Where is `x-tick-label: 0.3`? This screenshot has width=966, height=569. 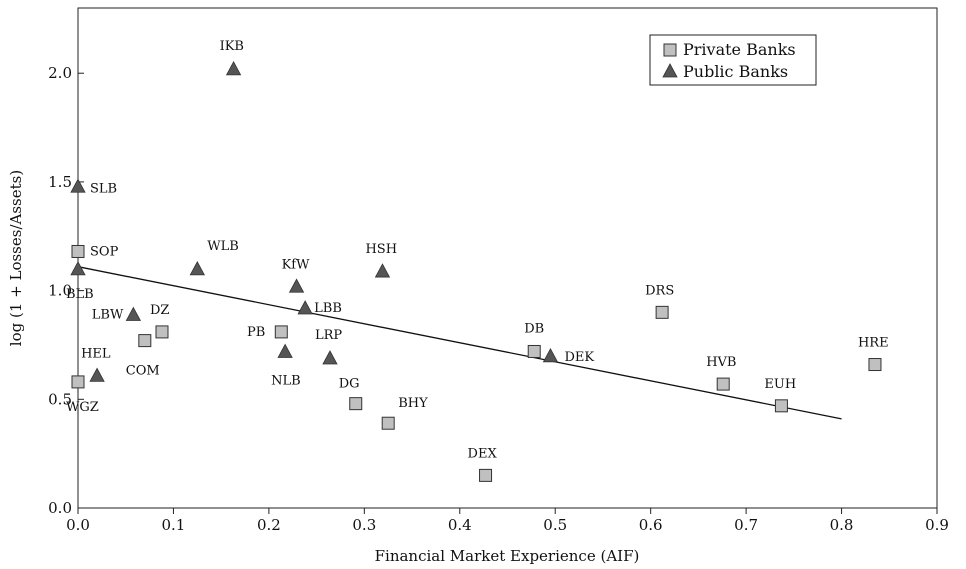 x-tick-label: 0.3 is located at coordinates (364, 525).